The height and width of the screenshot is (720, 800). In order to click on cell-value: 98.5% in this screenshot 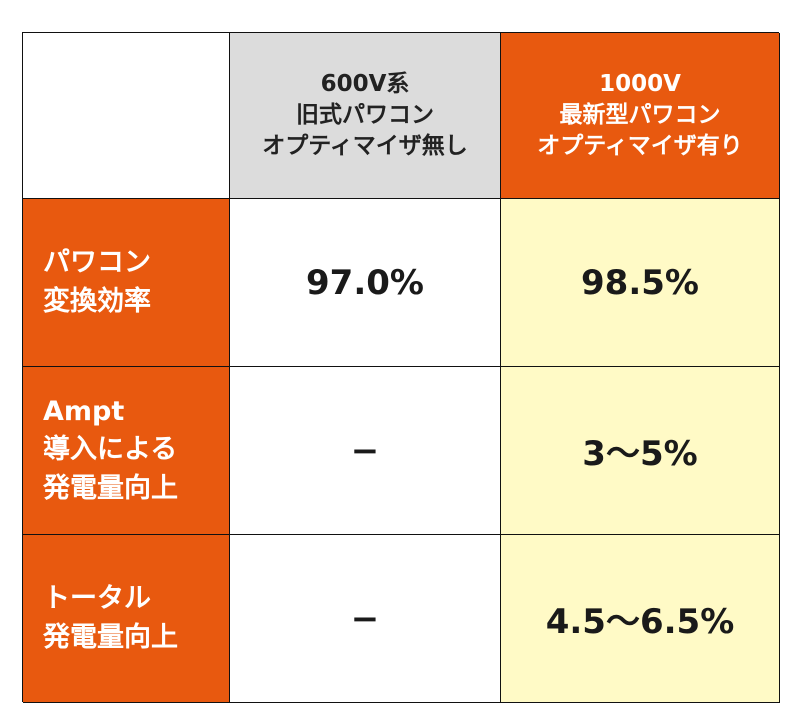, I will do `click(640, 282)`.